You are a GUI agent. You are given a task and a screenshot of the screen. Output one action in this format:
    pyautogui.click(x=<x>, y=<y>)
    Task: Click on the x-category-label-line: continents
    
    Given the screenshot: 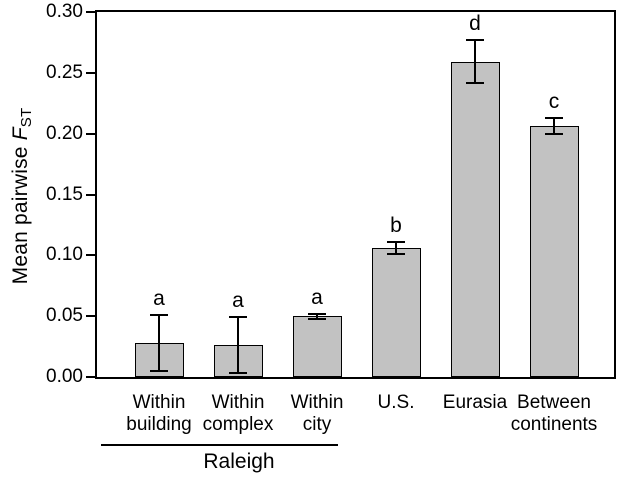 What is the action you would take?
    pyautogui.click(x=554, y=424)
    